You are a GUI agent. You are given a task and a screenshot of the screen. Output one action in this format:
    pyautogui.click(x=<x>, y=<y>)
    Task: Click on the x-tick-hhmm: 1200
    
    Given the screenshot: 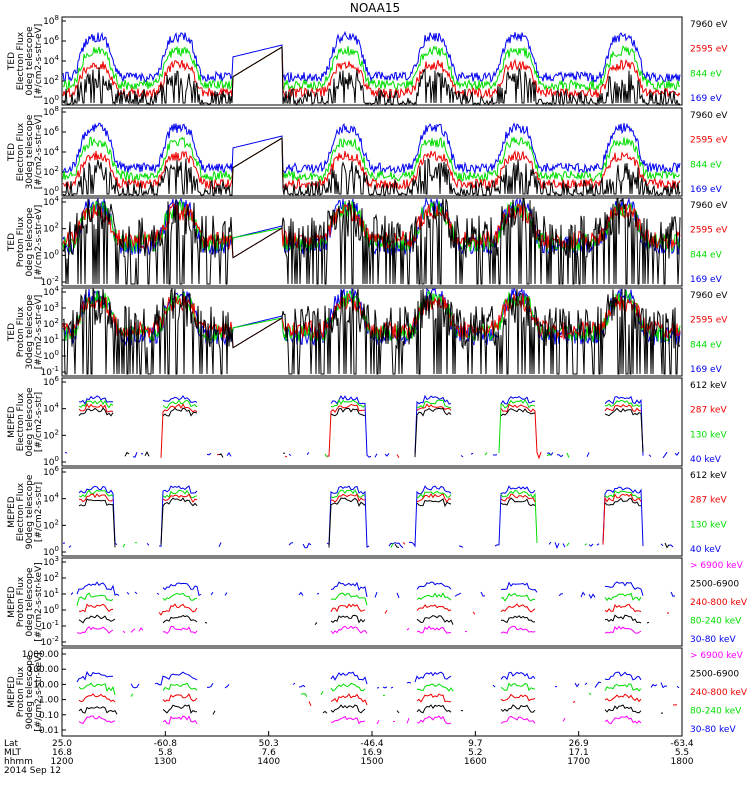 What is the action you would take?
    pyautogui.click(x=62, y=762)
    